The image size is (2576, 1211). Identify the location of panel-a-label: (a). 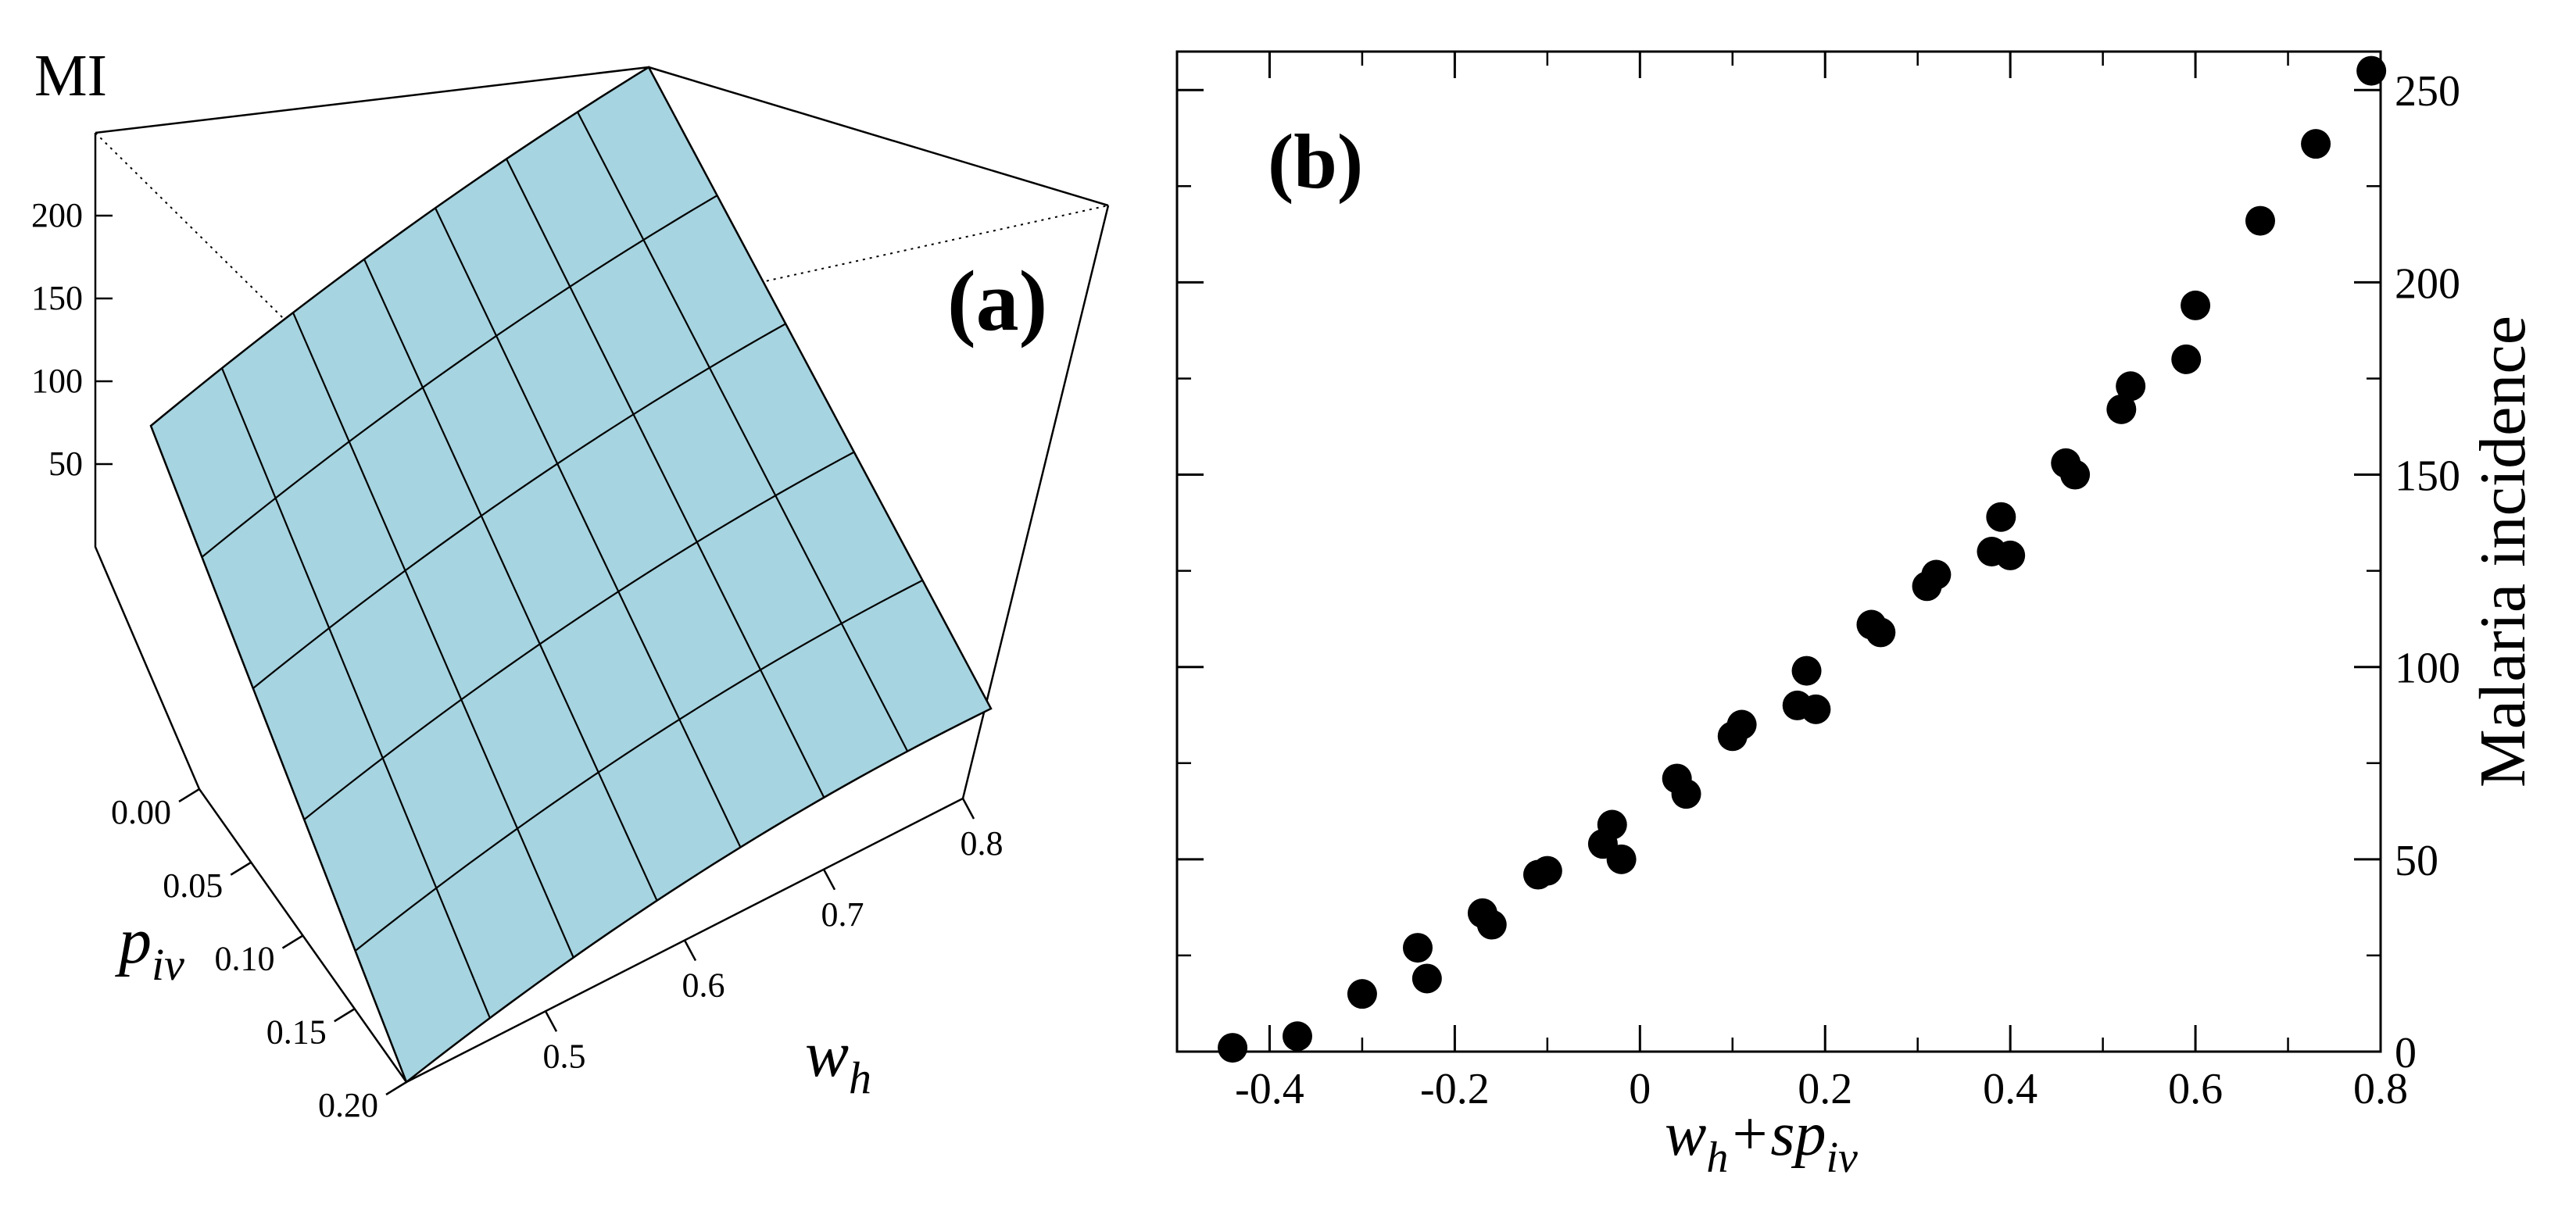
(997, 300).